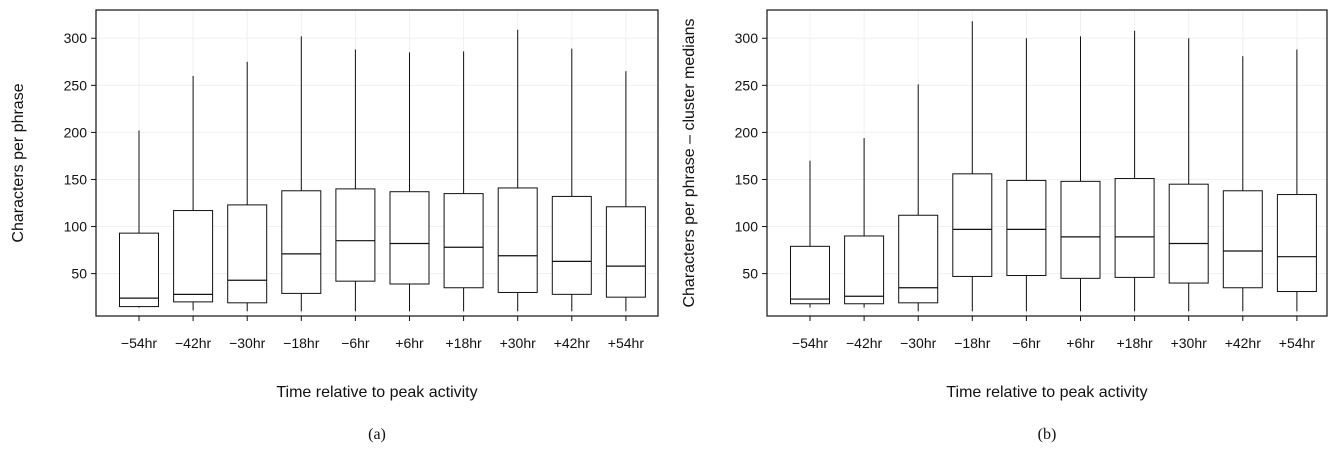 The height and width of the screenshot is (449, 1333). What do you see at coordinates (689, 162) in the screenshot?
I see `y-axis-title: Characters per phrase – cluster medians` at bounding box center [689, 162].